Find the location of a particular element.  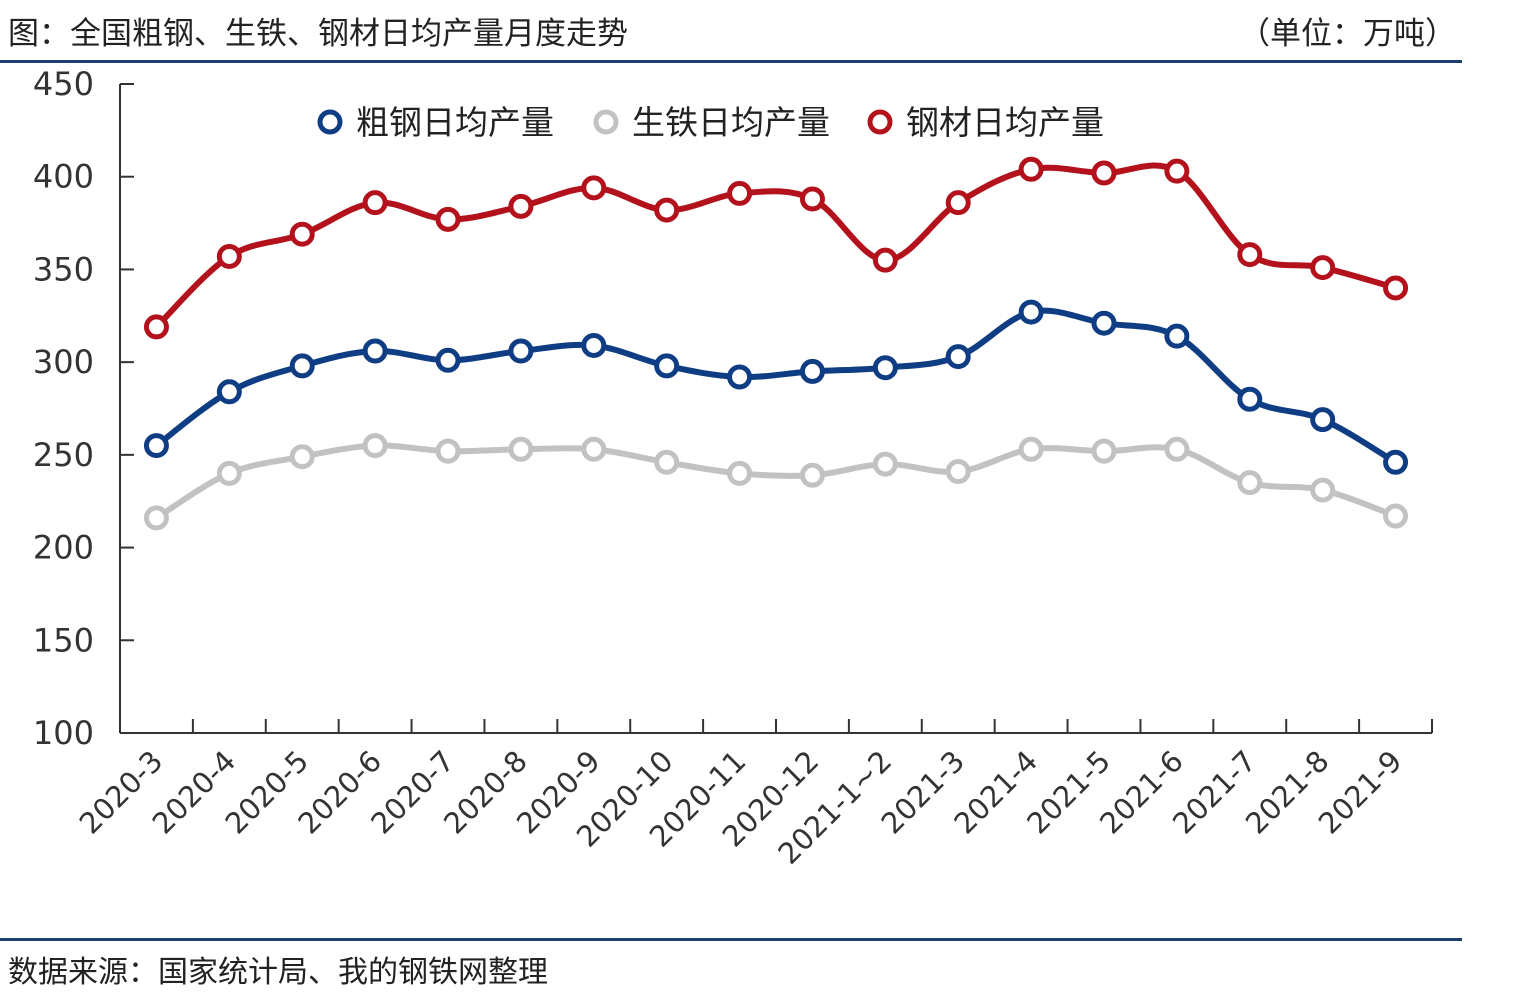

chart-footer: 数据来源：国家统计局、我的钢铁网整理 is located at coordinates (731, 964).